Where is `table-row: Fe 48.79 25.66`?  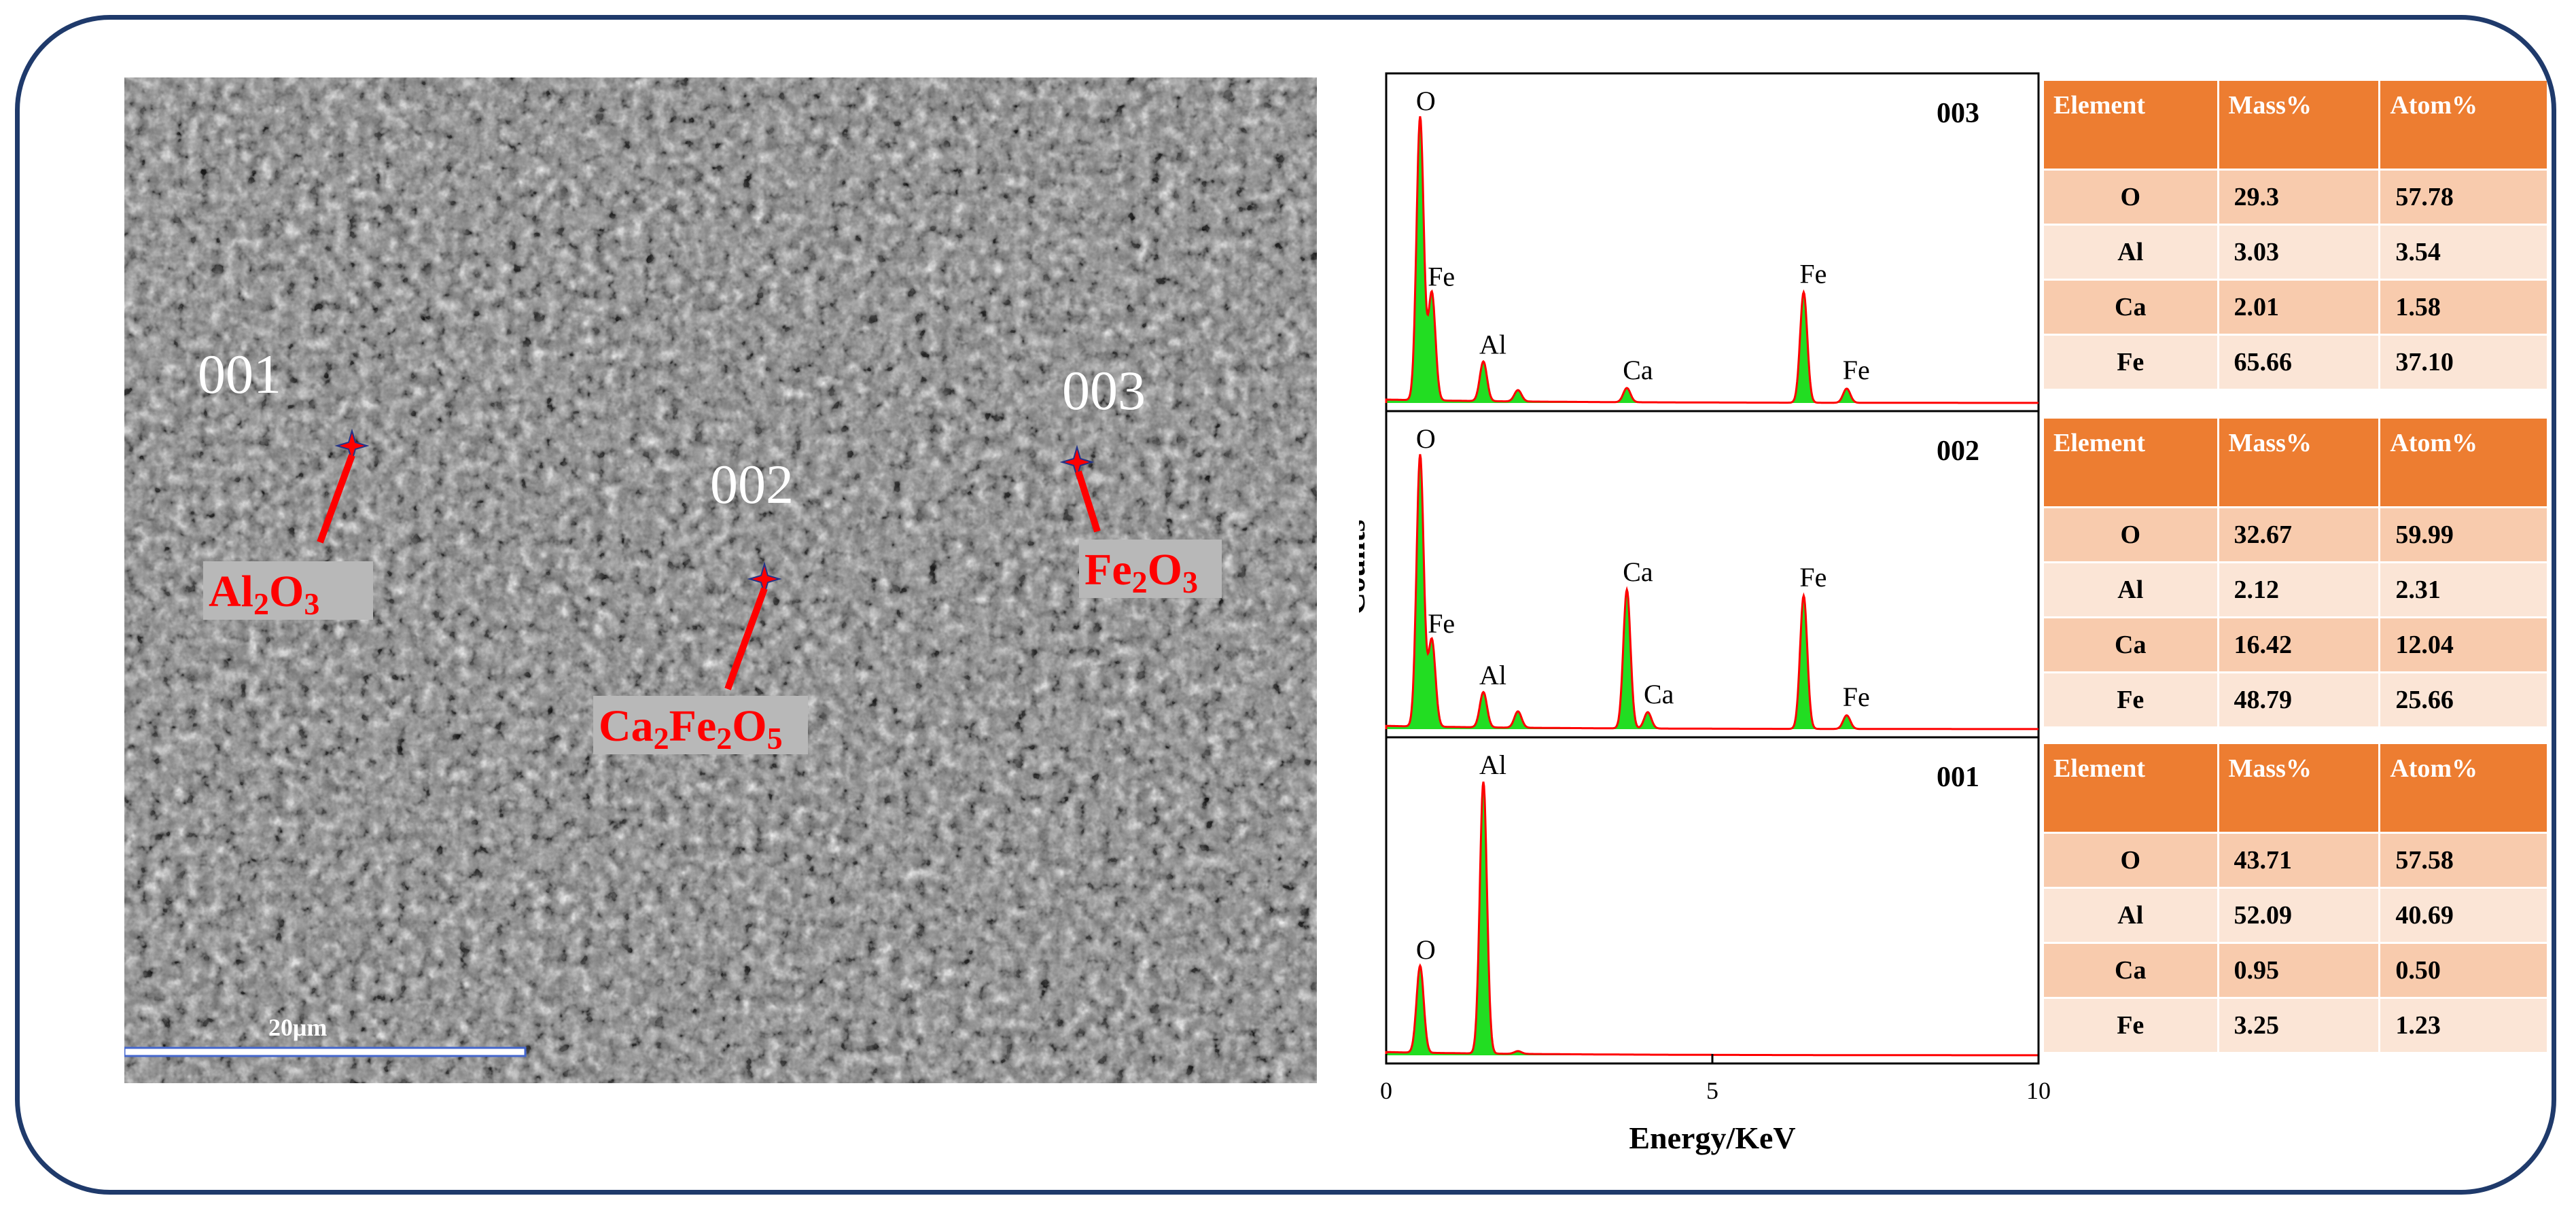
table-row: Fe 48.79 25.66 is located at coordinates (2295, 699).